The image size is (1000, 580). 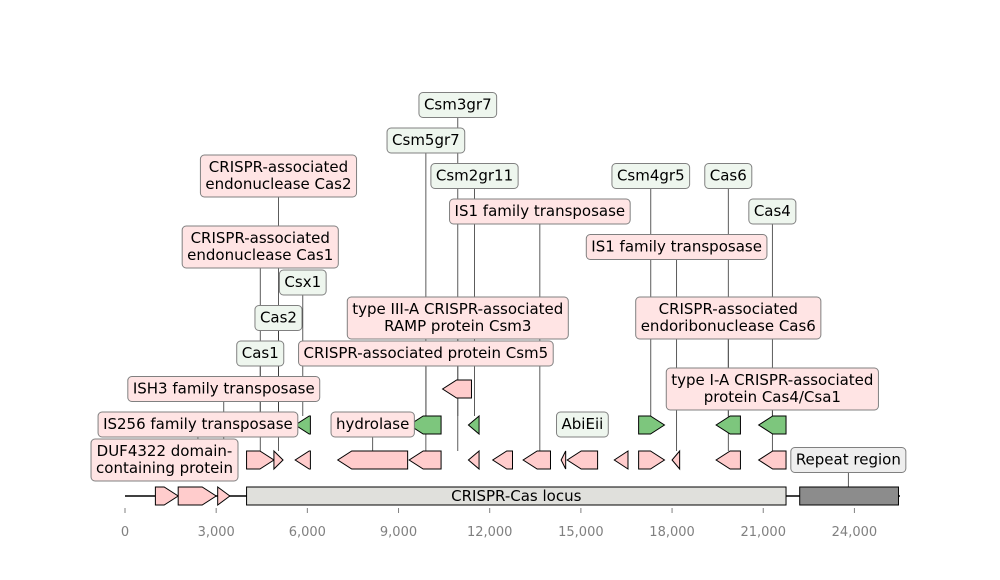 I want to click on tick-label: 24,000, so click(x=855, y=532).